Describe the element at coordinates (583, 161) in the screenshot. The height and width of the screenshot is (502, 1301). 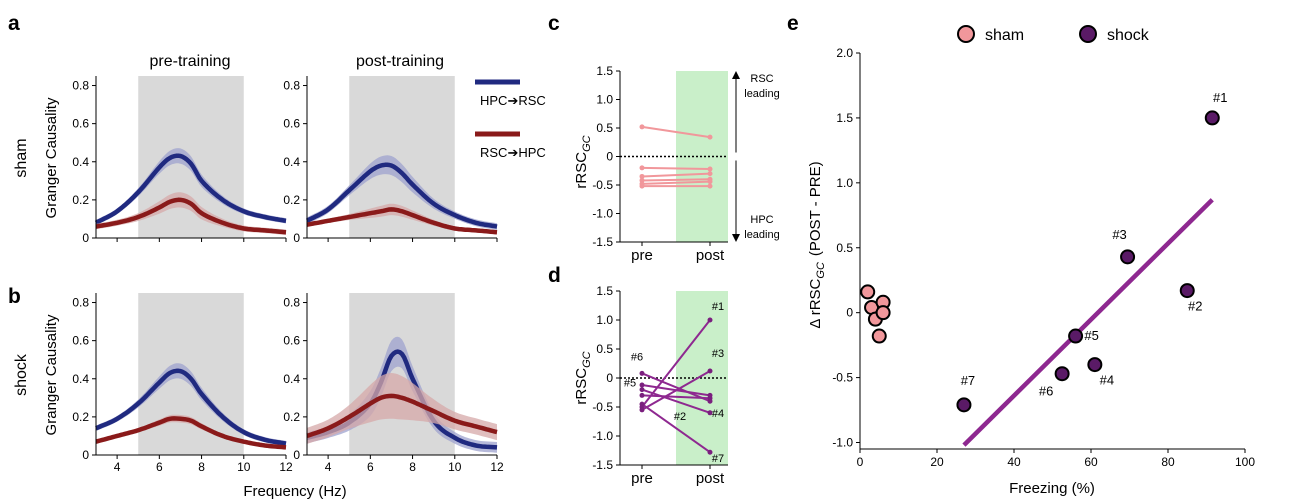
I see `ylabel-c: rRSCGC` at that location.